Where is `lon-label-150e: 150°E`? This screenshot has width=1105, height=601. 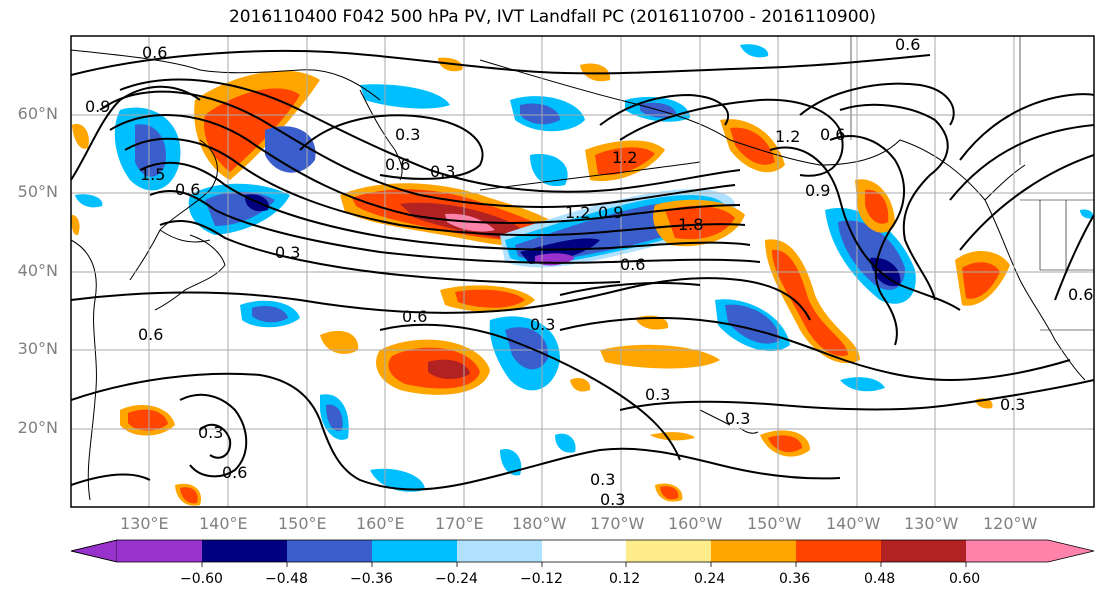
lon-label-150e: 150°E is located at coordinates (302, 523).